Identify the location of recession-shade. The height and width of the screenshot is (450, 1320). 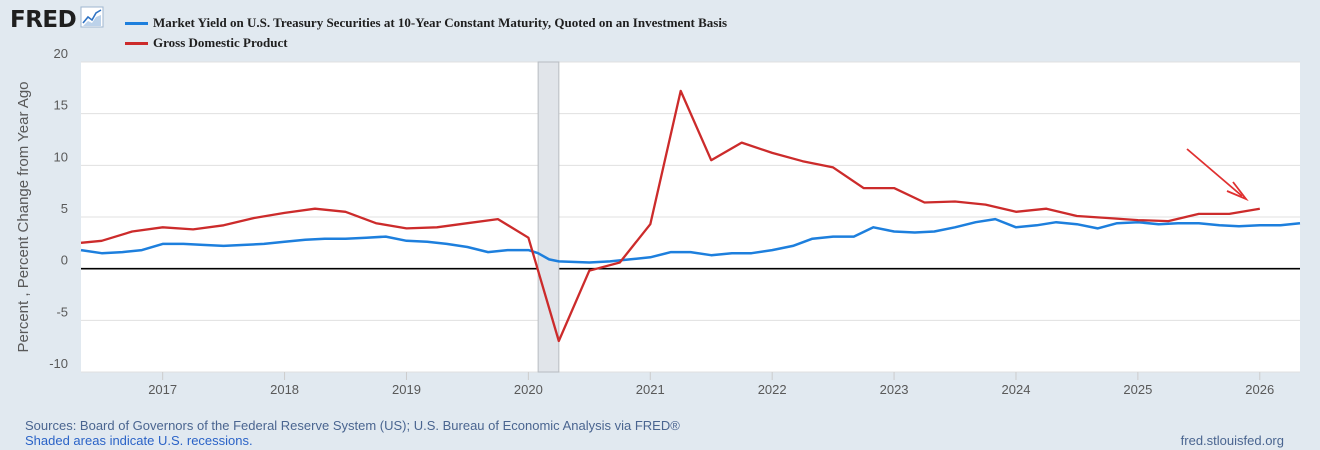
(548, 217).